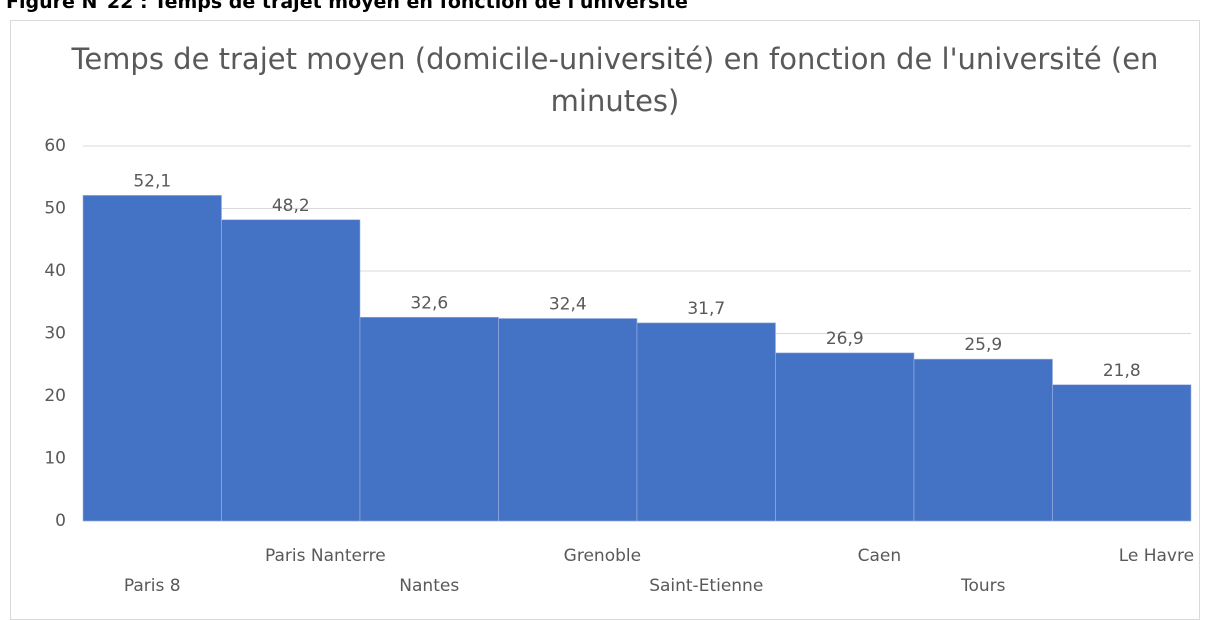 The height and width of the screenshot is (620, 1211). I want to click on x-tick-label: Paris 8, so click(152, 586).